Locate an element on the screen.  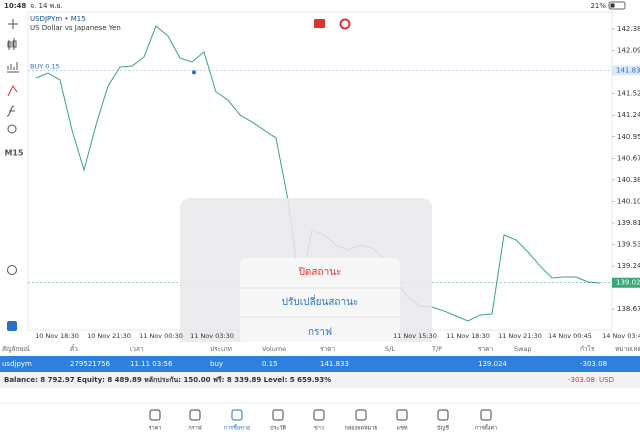
status-battery: 21% is located at coordinates (598, 6).